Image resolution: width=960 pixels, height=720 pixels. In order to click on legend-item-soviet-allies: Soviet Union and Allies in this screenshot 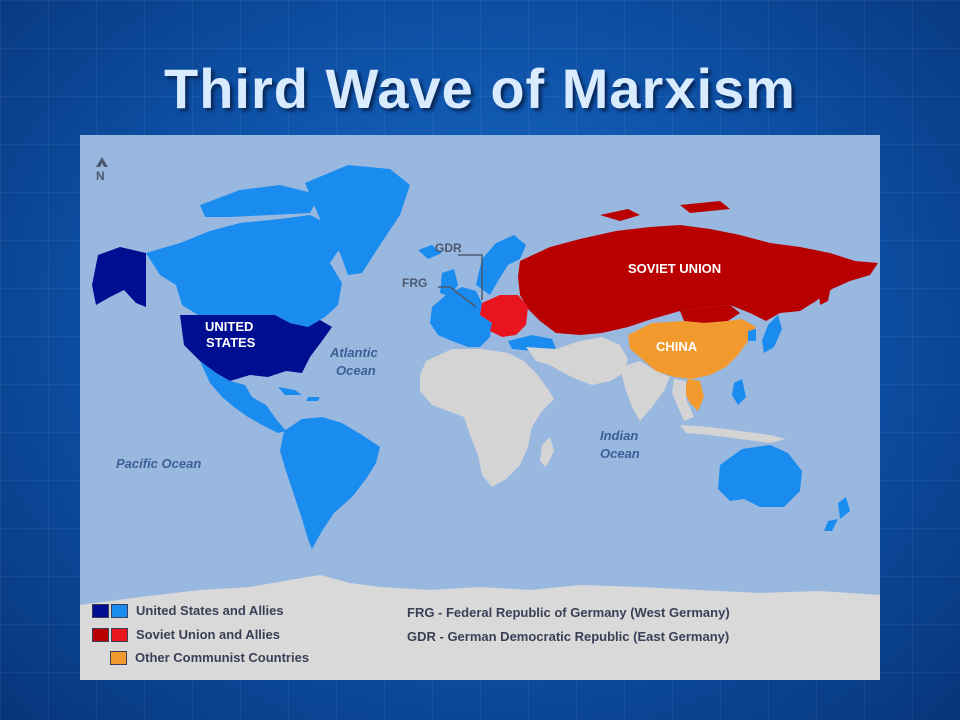, I will do `click(186, 634)`.